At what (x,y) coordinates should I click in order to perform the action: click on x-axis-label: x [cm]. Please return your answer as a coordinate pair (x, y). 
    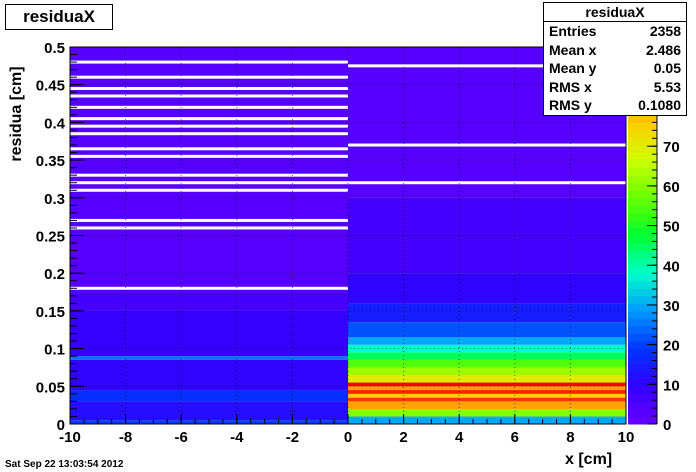
    Looking at the image, I should click on (589, 459).